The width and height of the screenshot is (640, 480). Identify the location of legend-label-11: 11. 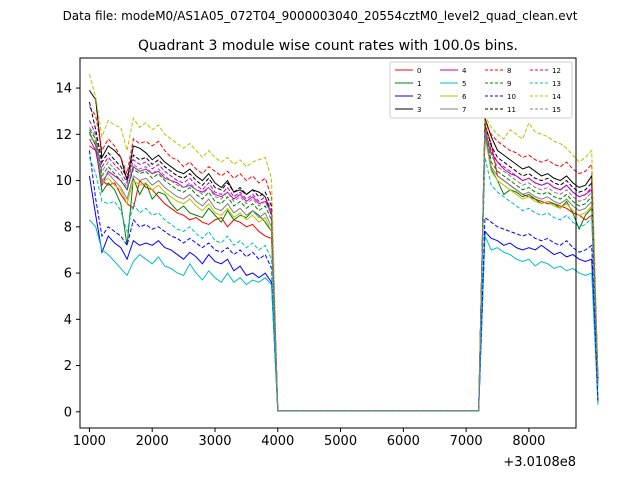
(511, 110).